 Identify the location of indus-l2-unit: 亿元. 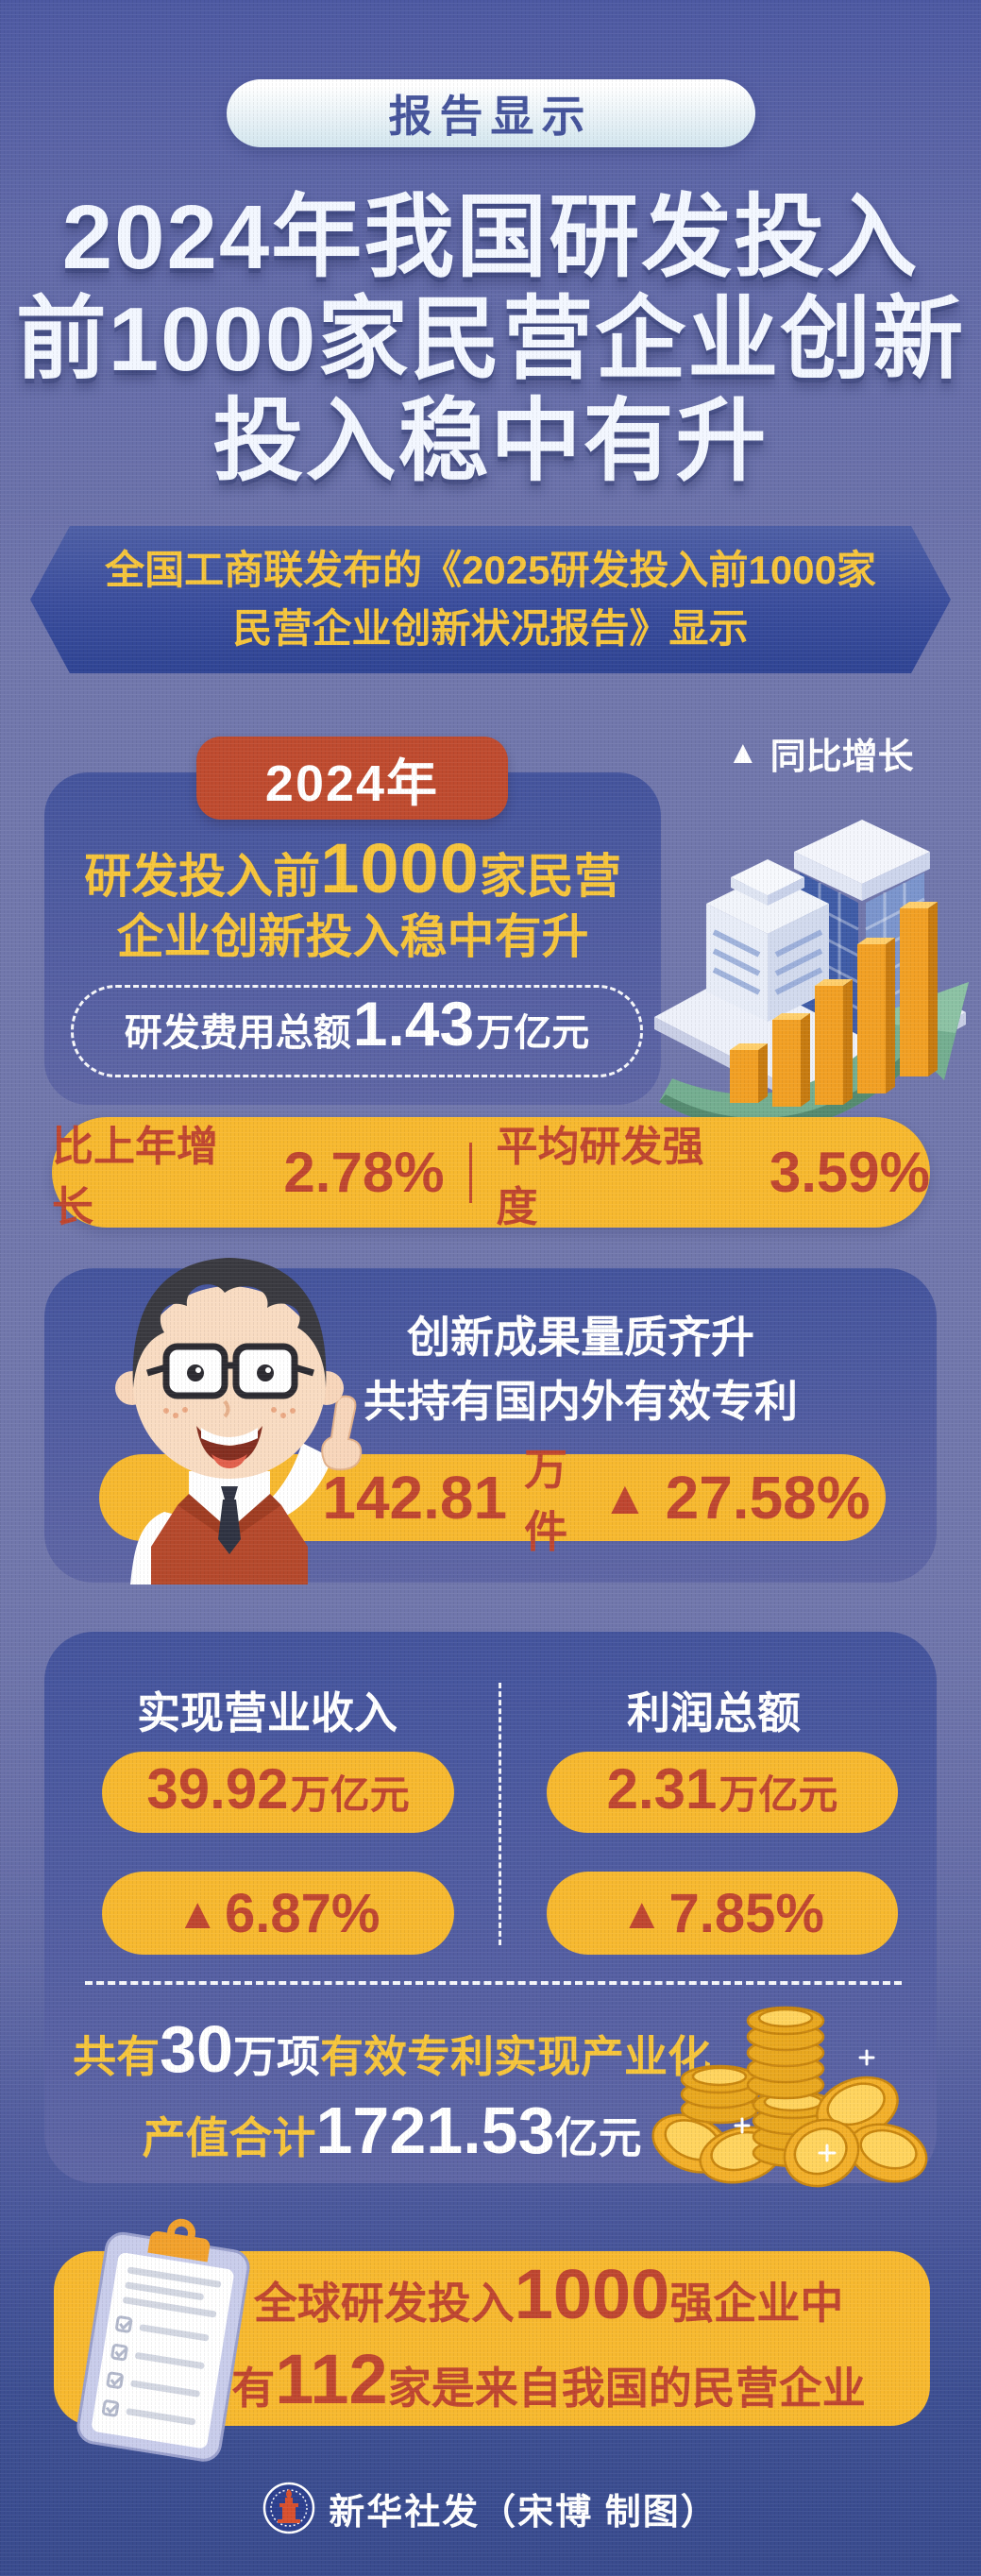
(598, 2137).